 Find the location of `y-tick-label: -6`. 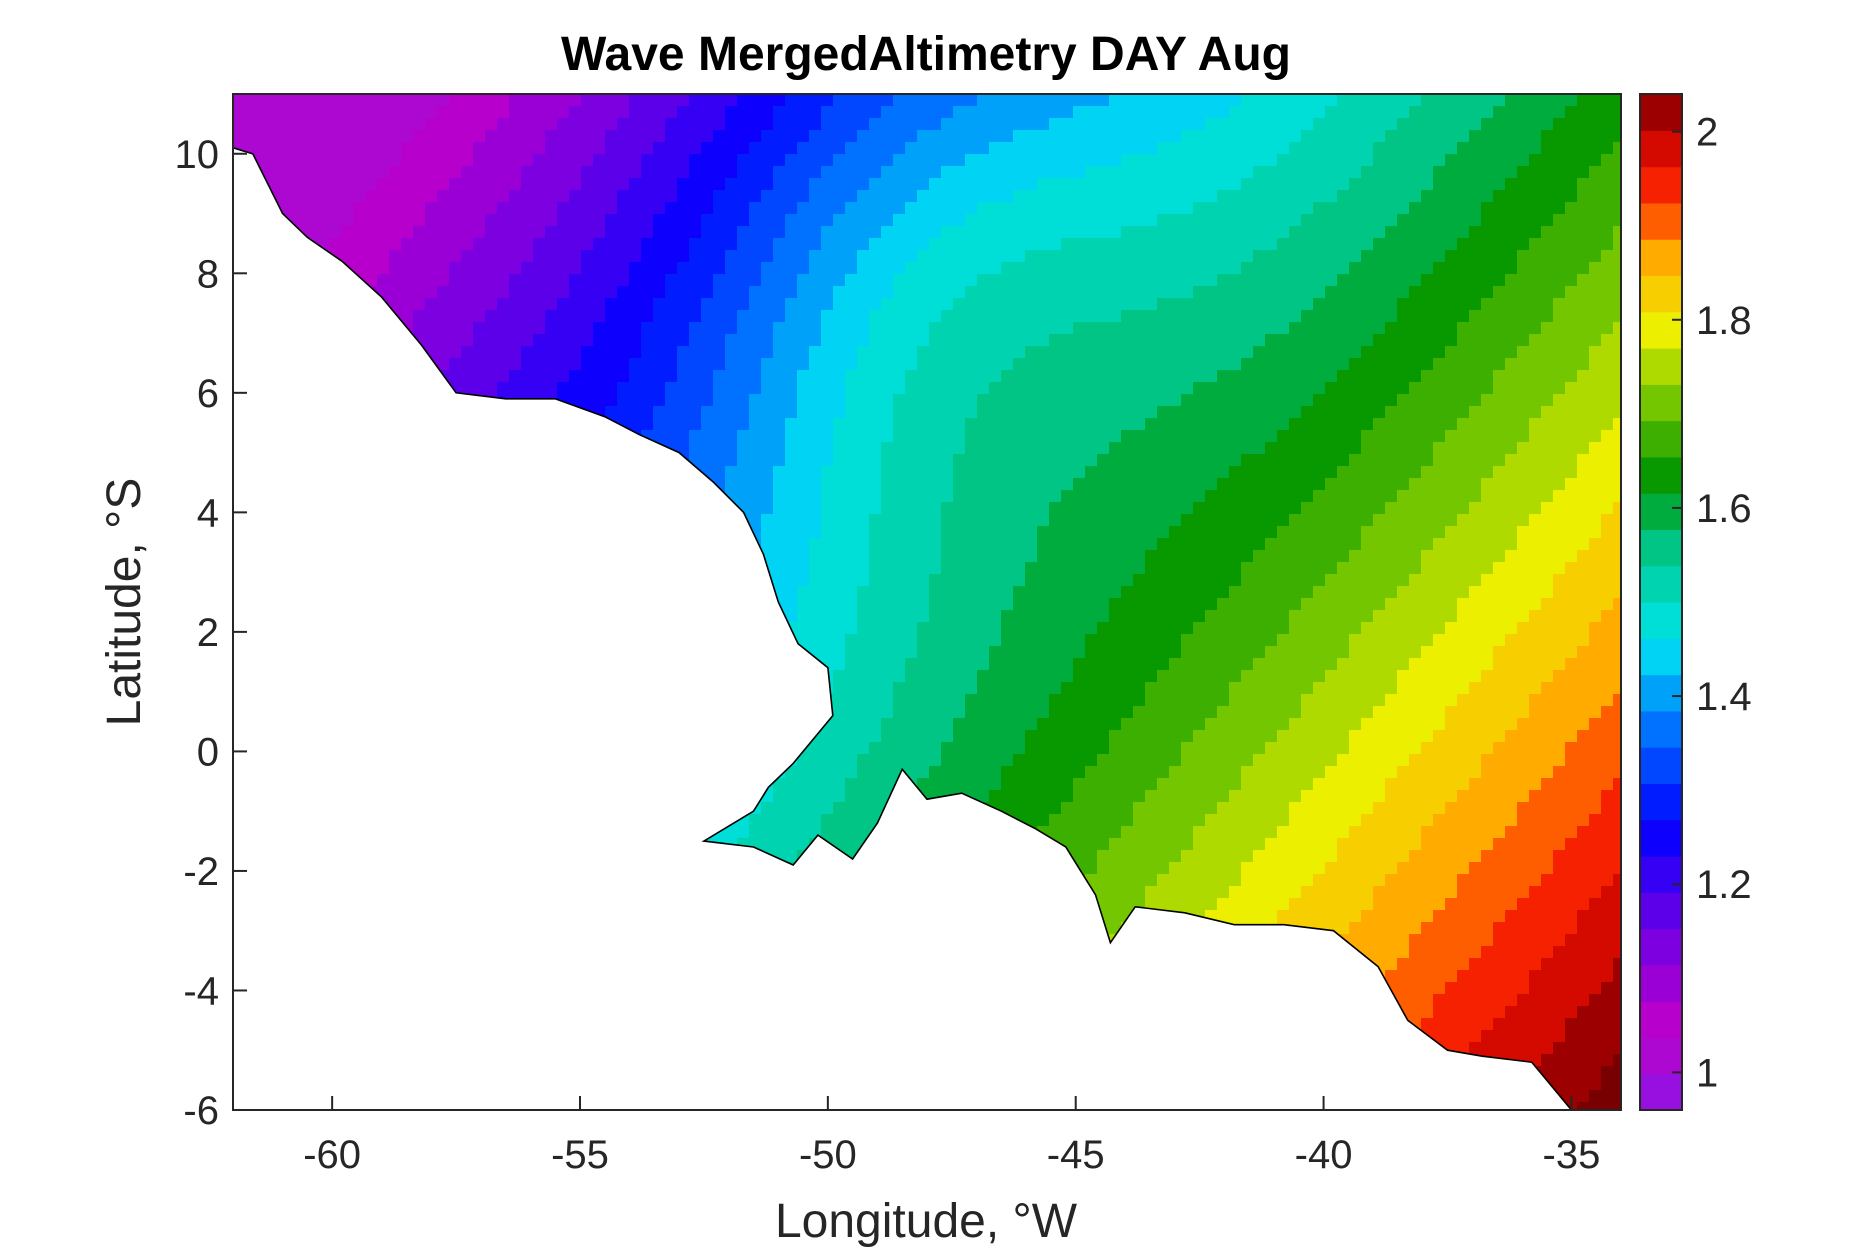

y-tick-label: -6 is located at coordinates (201, 1111).